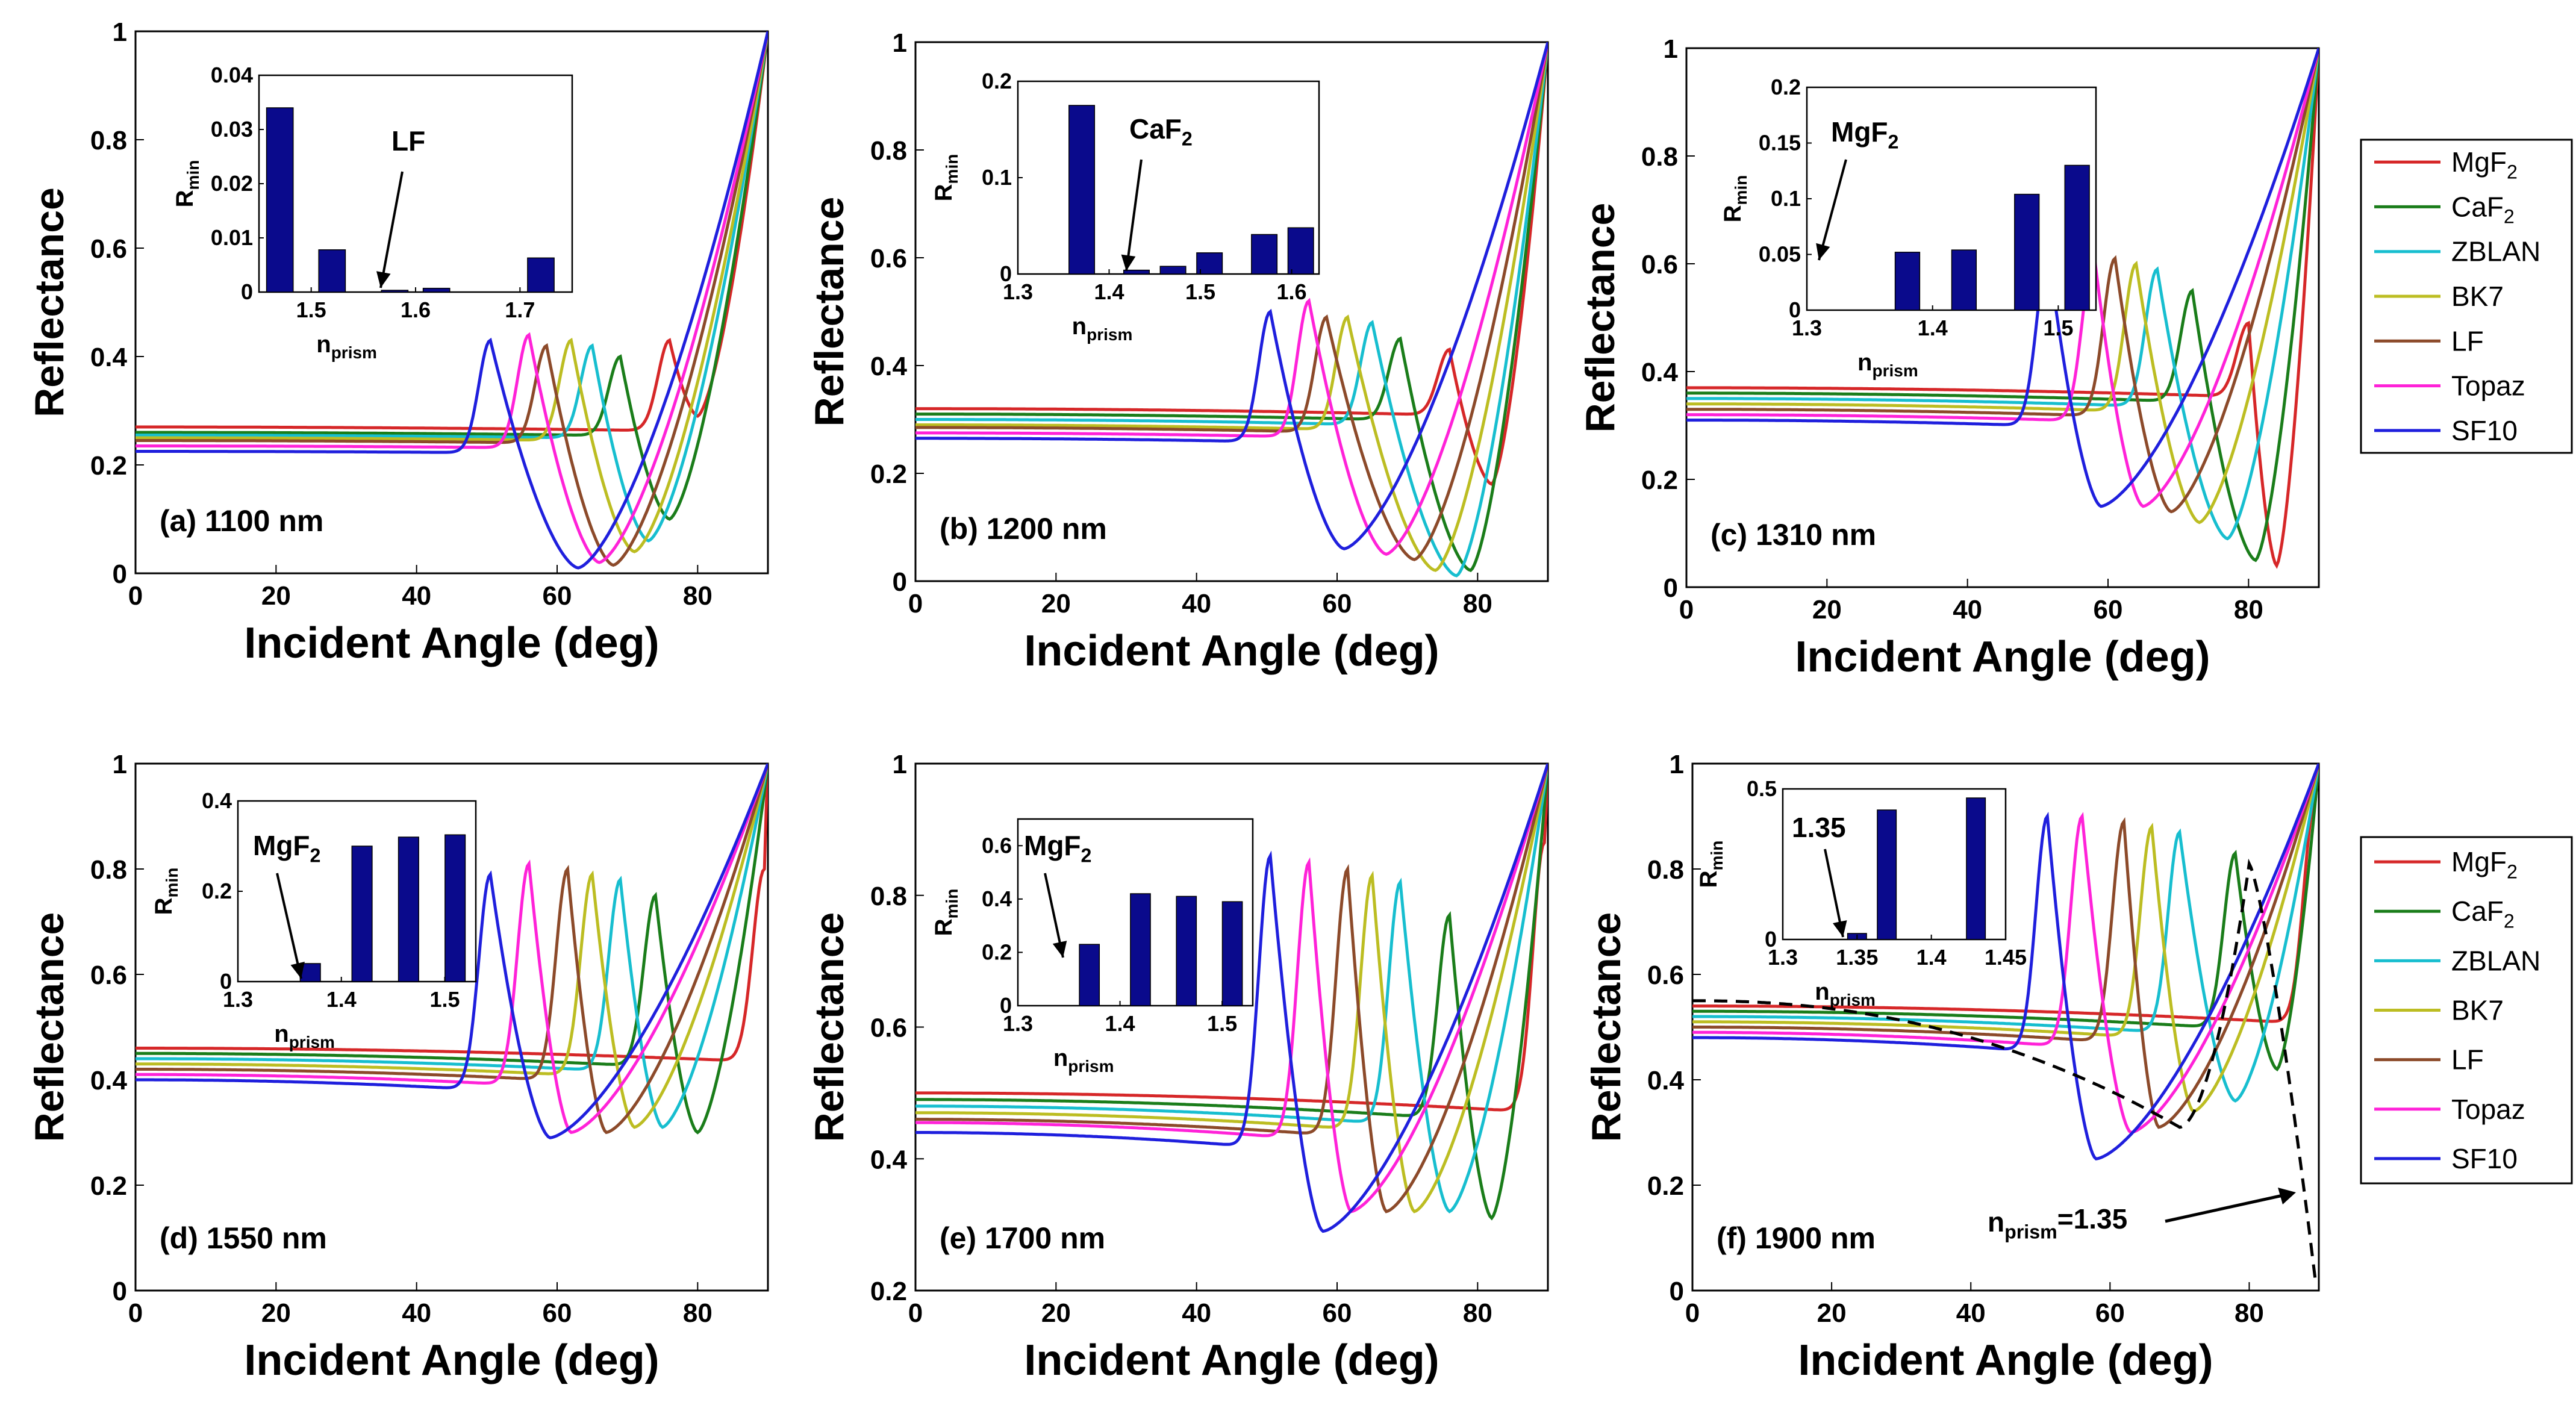 This screenshot has height=1414, width=2576. I want to click on inset-y-tick-label: 0.04, so click(232, 75).